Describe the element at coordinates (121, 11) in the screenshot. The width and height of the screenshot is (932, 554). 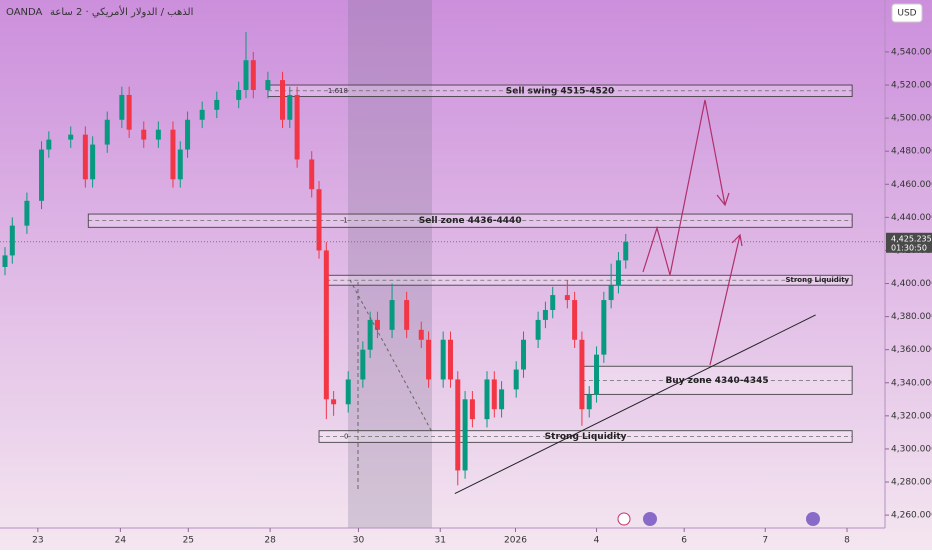
I see `chart-subtitle: الذهب / الدولار الأمريكي · 2 ساعة` at that location.